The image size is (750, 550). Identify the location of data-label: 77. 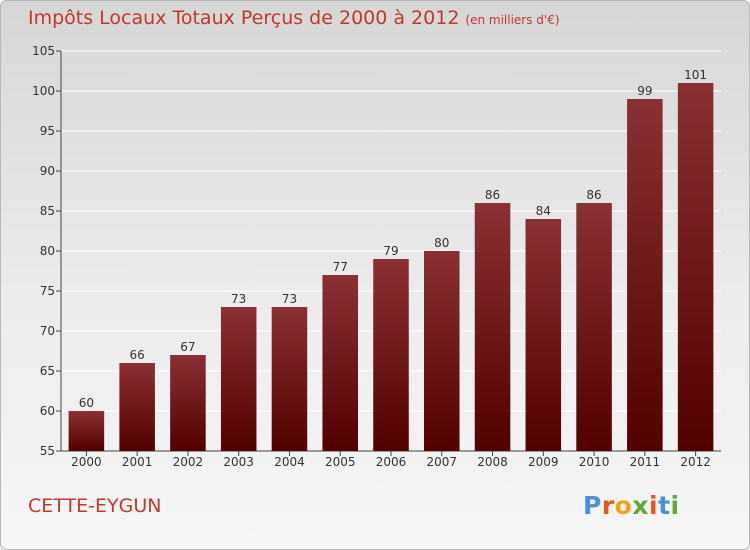
(340, 267).